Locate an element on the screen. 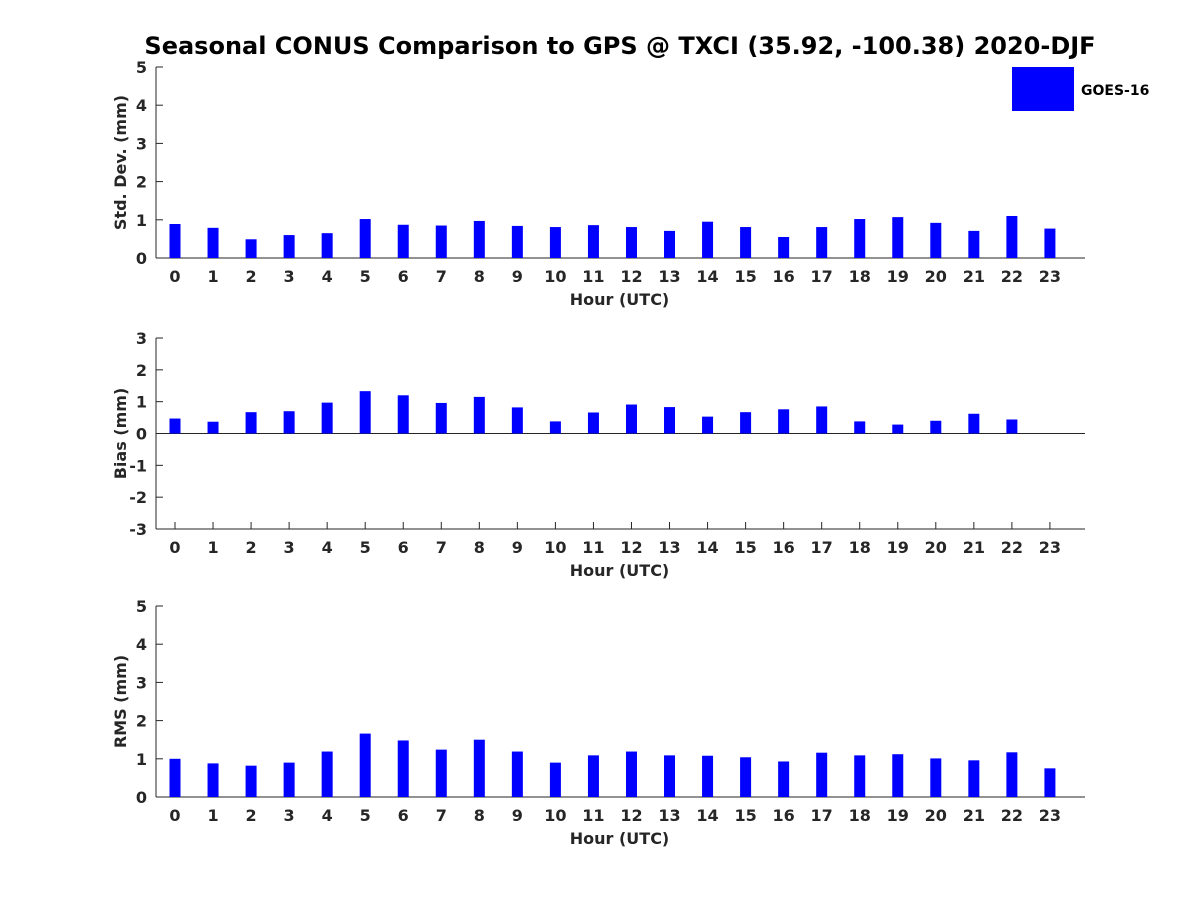  y-axis-label: Bias (mm) is located at coordinates (120, 434).